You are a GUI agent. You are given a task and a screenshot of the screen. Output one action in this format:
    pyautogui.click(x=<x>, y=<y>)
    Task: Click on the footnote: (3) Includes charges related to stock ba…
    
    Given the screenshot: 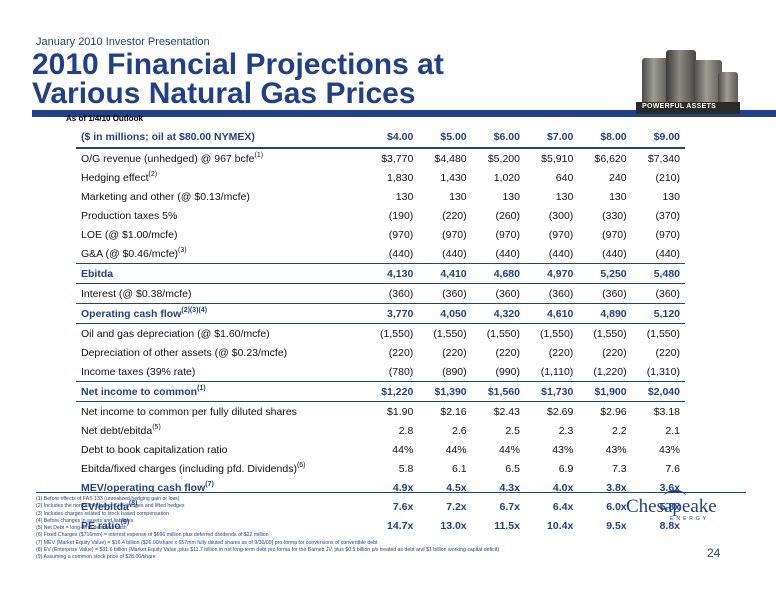 What is the action you would take?
    pyautogui.click(x=102, y=513)
    